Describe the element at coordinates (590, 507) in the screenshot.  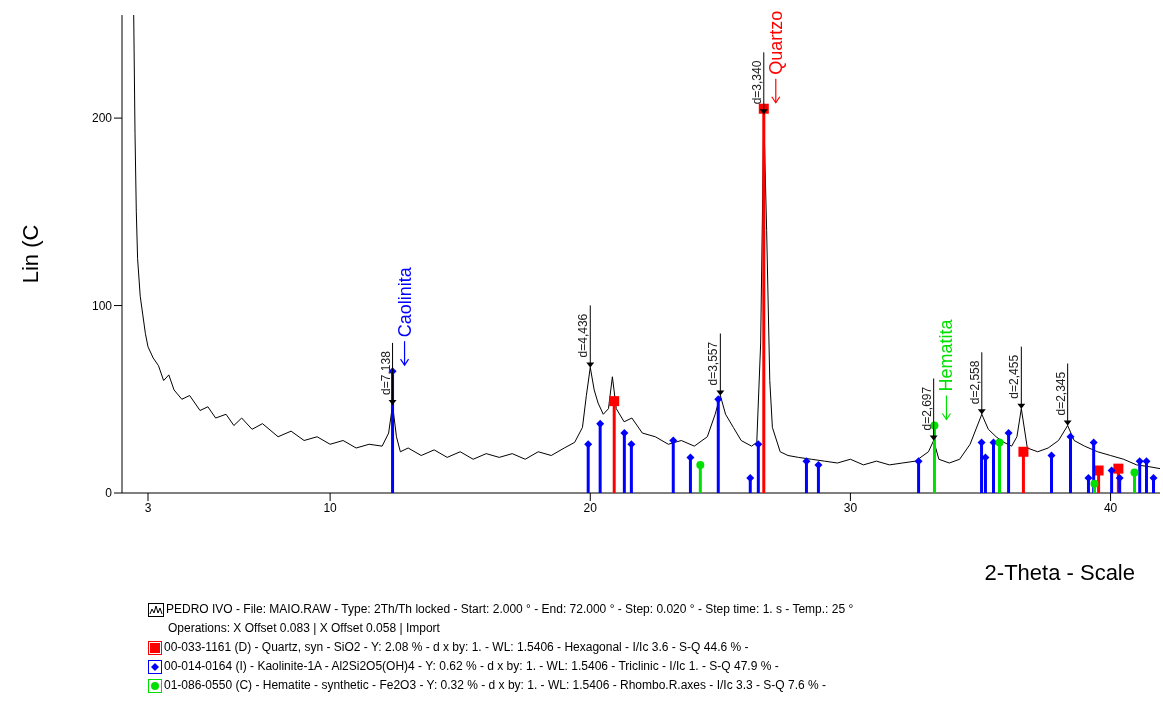
I see `x-tick-label: 20` at that location.